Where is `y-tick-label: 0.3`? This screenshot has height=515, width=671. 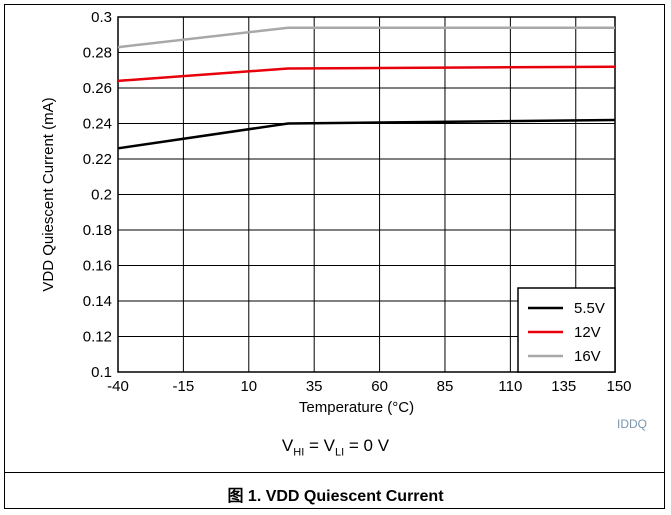 y-tick-label: 0.3 is located at coordinates (101, 17).